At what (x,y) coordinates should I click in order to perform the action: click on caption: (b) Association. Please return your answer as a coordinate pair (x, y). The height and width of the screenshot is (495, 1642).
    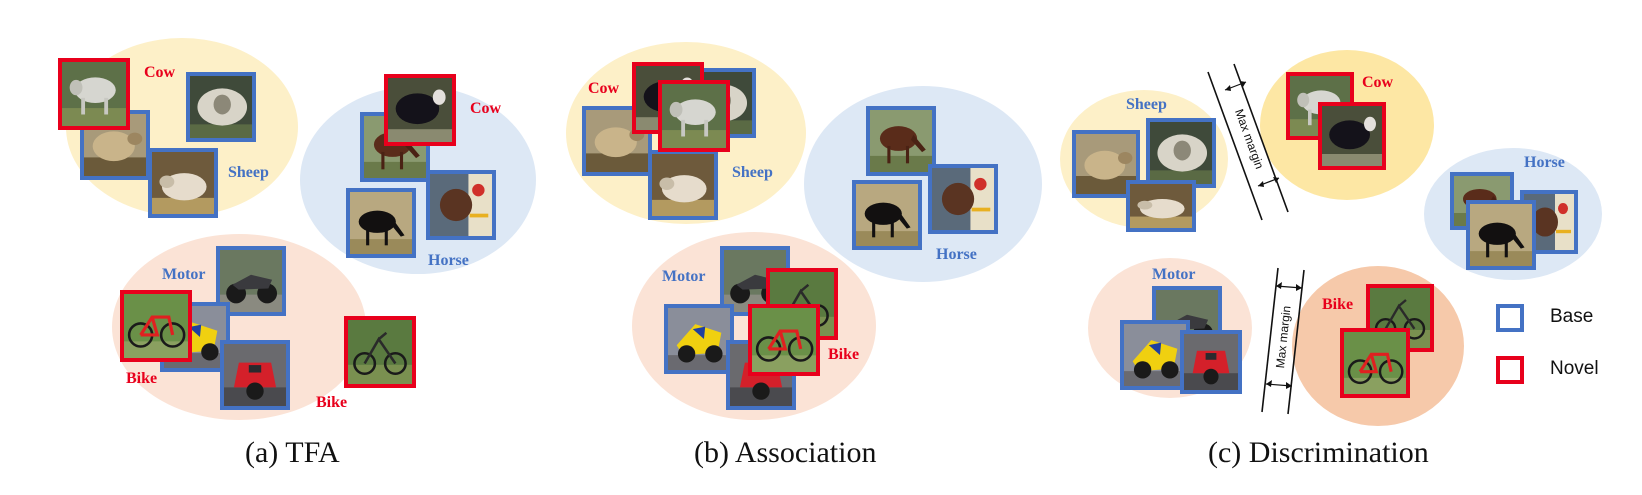
    Looking at the image, I should click on (785, 452).